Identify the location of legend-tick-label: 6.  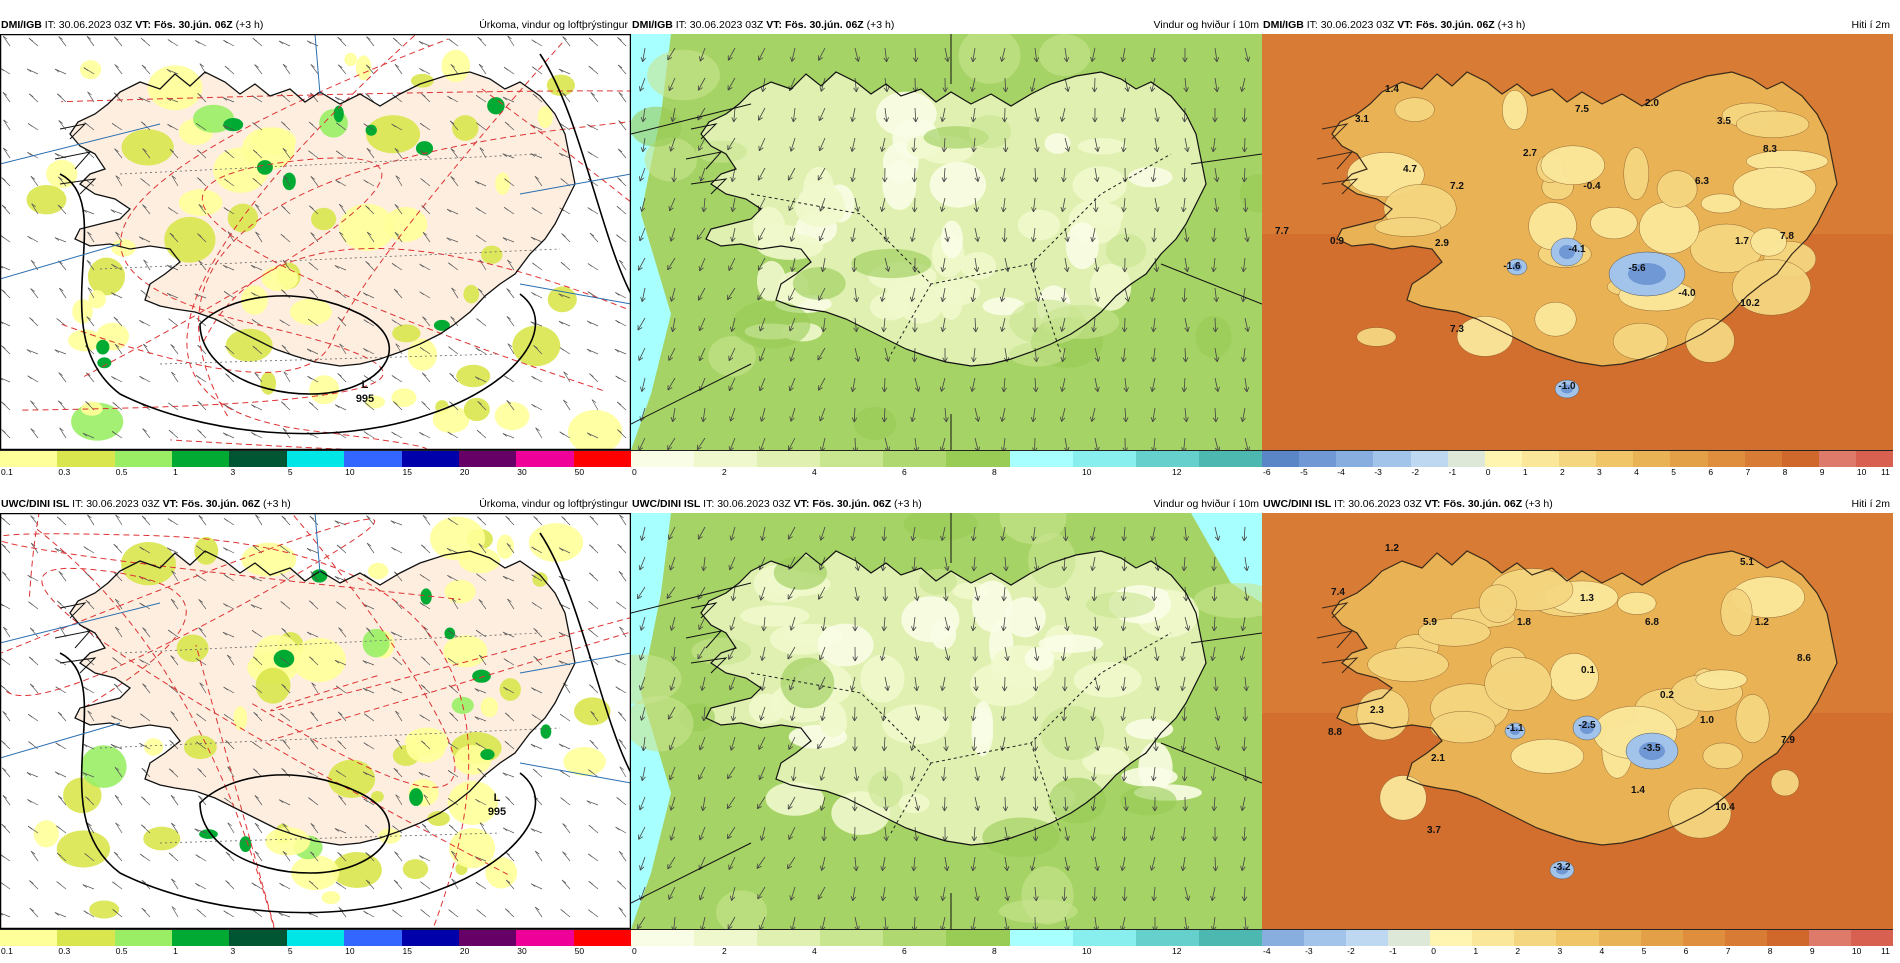
(1710, 472).